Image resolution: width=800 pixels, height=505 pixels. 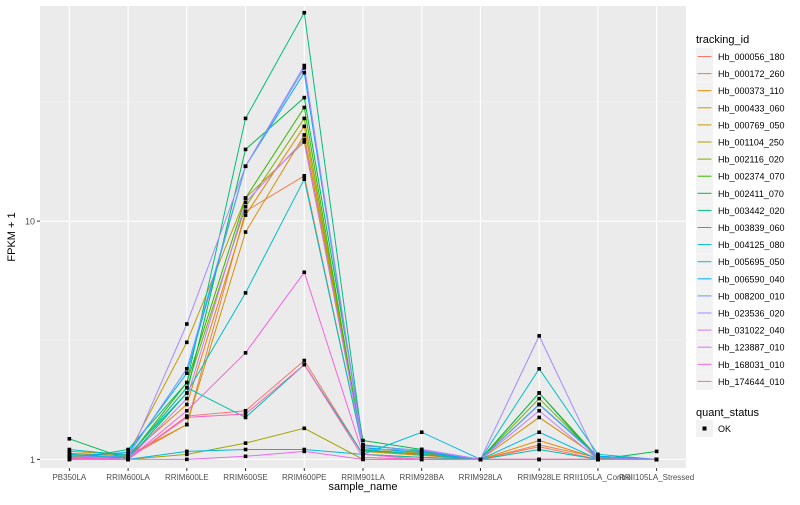 I want to click on x-tick-label: RRIM928LA, so click(x=481, y=477).